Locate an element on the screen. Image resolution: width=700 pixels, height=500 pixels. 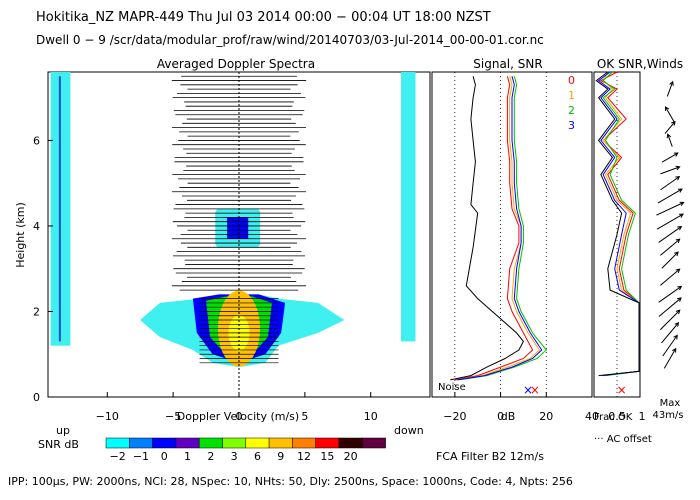
colorbar-tick-label: 1 is located at coordinates (187, 456).